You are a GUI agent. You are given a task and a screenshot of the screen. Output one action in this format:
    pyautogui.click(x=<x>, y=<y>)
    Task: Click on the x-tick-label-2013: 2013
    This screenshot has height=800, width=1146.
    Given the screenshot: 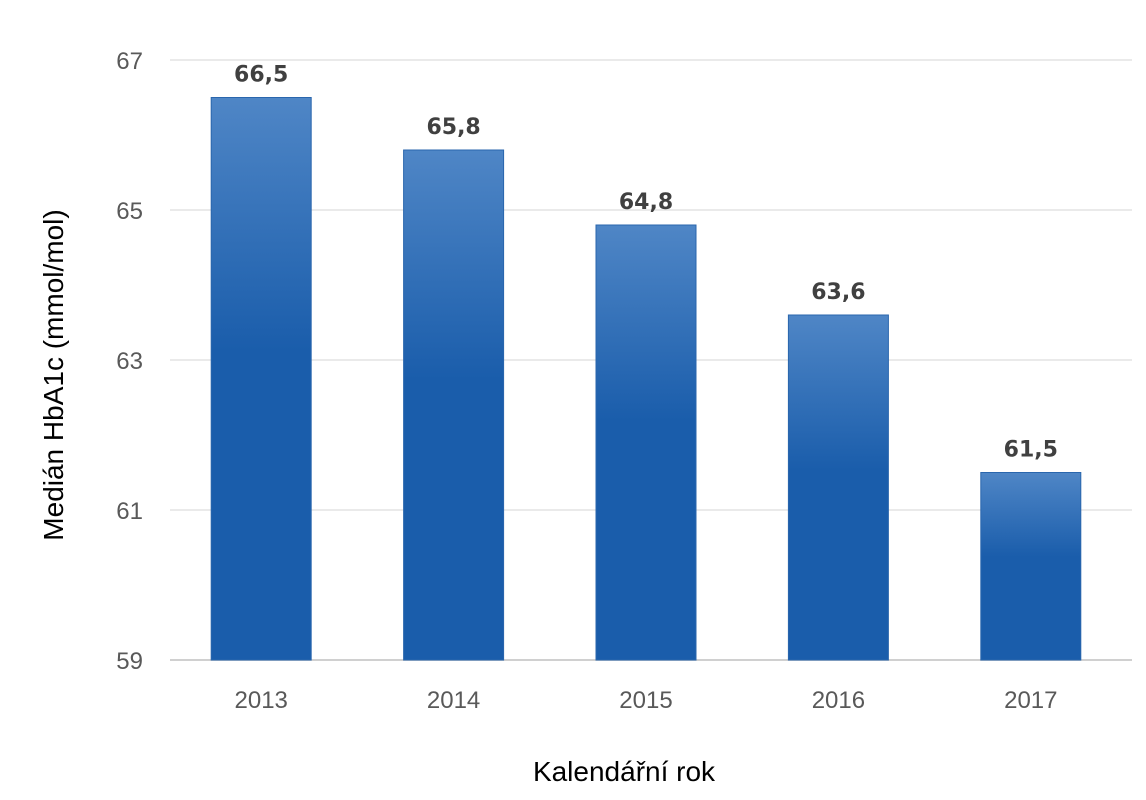 What is the action you would take?
    pyautogui.click(x=261, y=700)
    